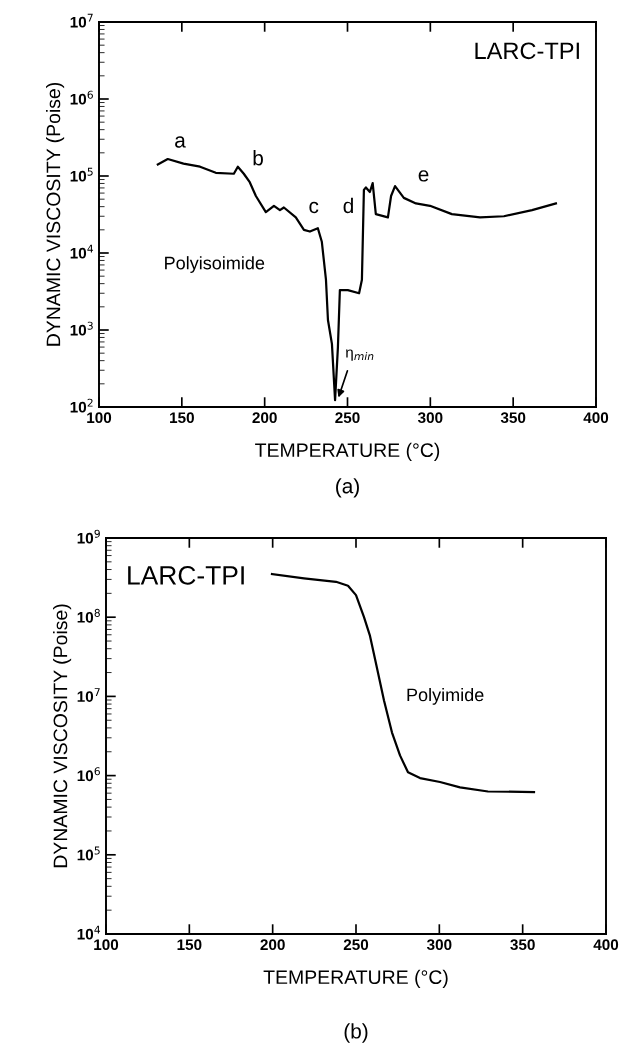  Describe the element at coordinates (445, 696) in the screenshot. I see `annotation: Polyimide` at that location.